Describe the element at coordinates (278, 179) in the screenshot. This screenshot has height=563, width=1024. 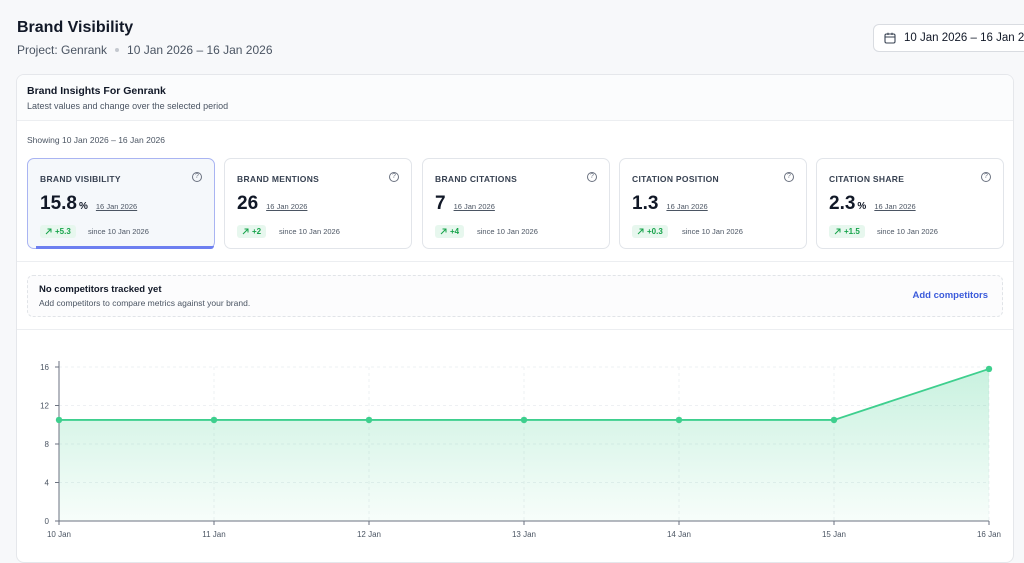
I see `metric-label: BRAND MENTIONS` at that location.